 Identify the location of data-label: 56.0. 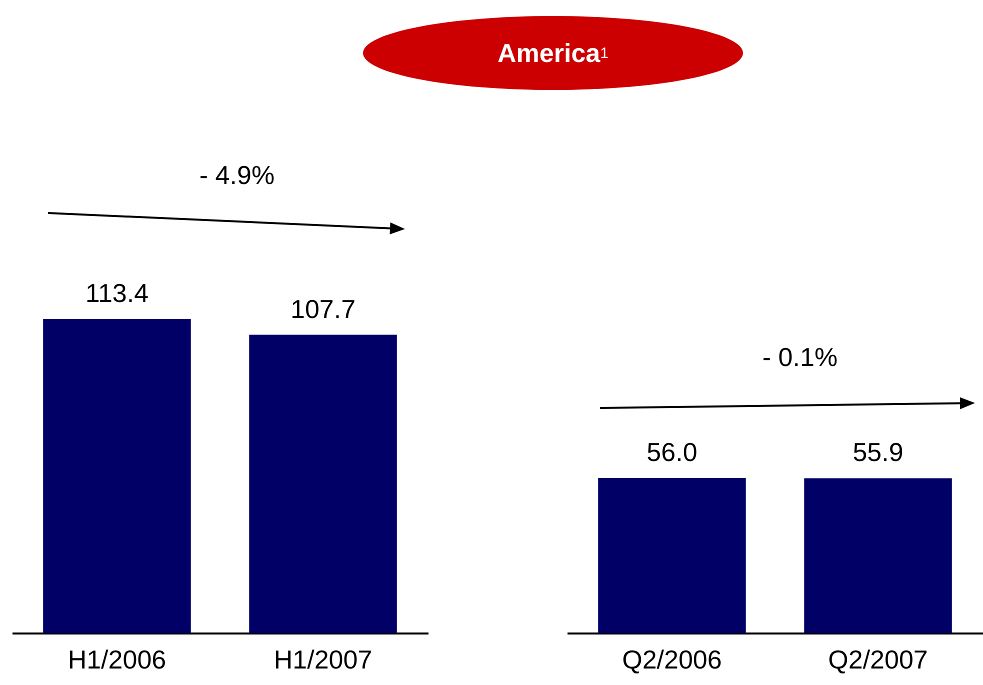
(672, 451).